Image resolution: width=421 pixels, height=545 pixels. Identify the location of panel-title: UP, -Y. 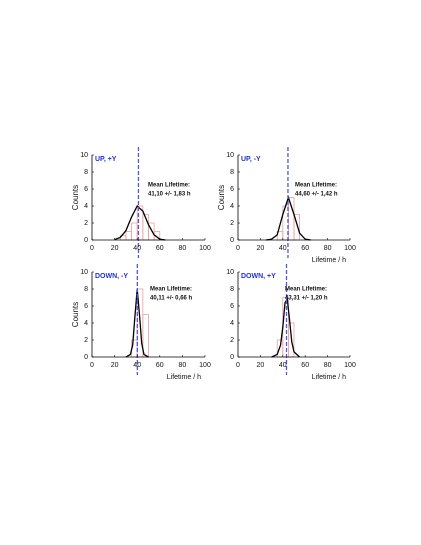
(251, 159).